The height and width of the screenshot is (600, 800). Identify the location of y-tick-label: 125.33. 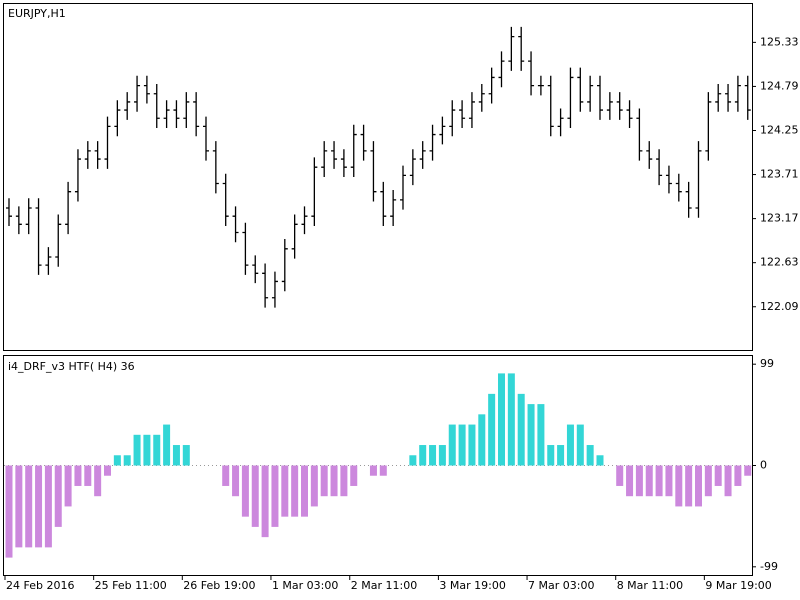
(779, 41).